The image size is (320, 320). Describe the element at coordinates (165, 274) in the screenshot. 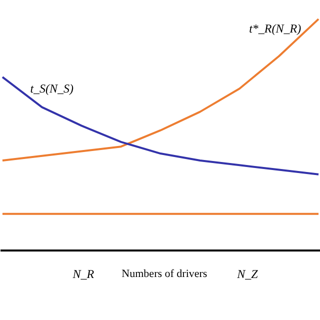

I see `x-axis-title: Numbers of drivers` at that location.